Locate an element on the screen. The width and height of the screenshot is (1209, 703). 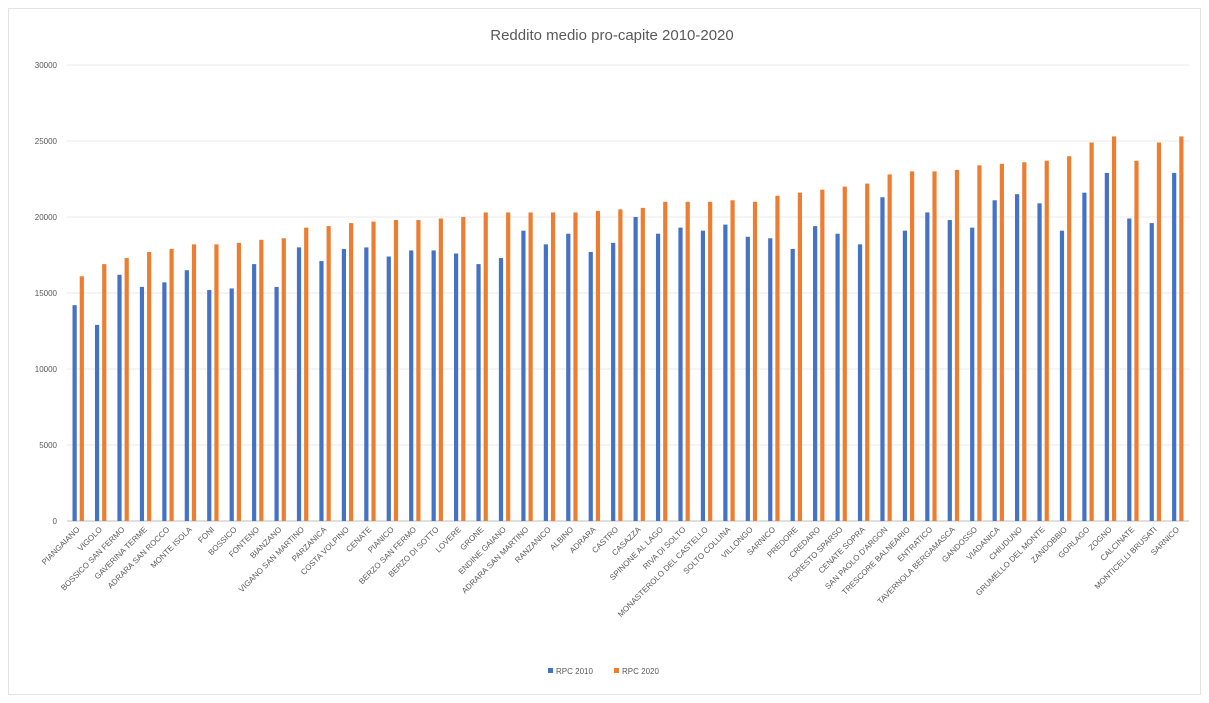
legend-label: RPC 2020 is located at coordinates (640, 671).